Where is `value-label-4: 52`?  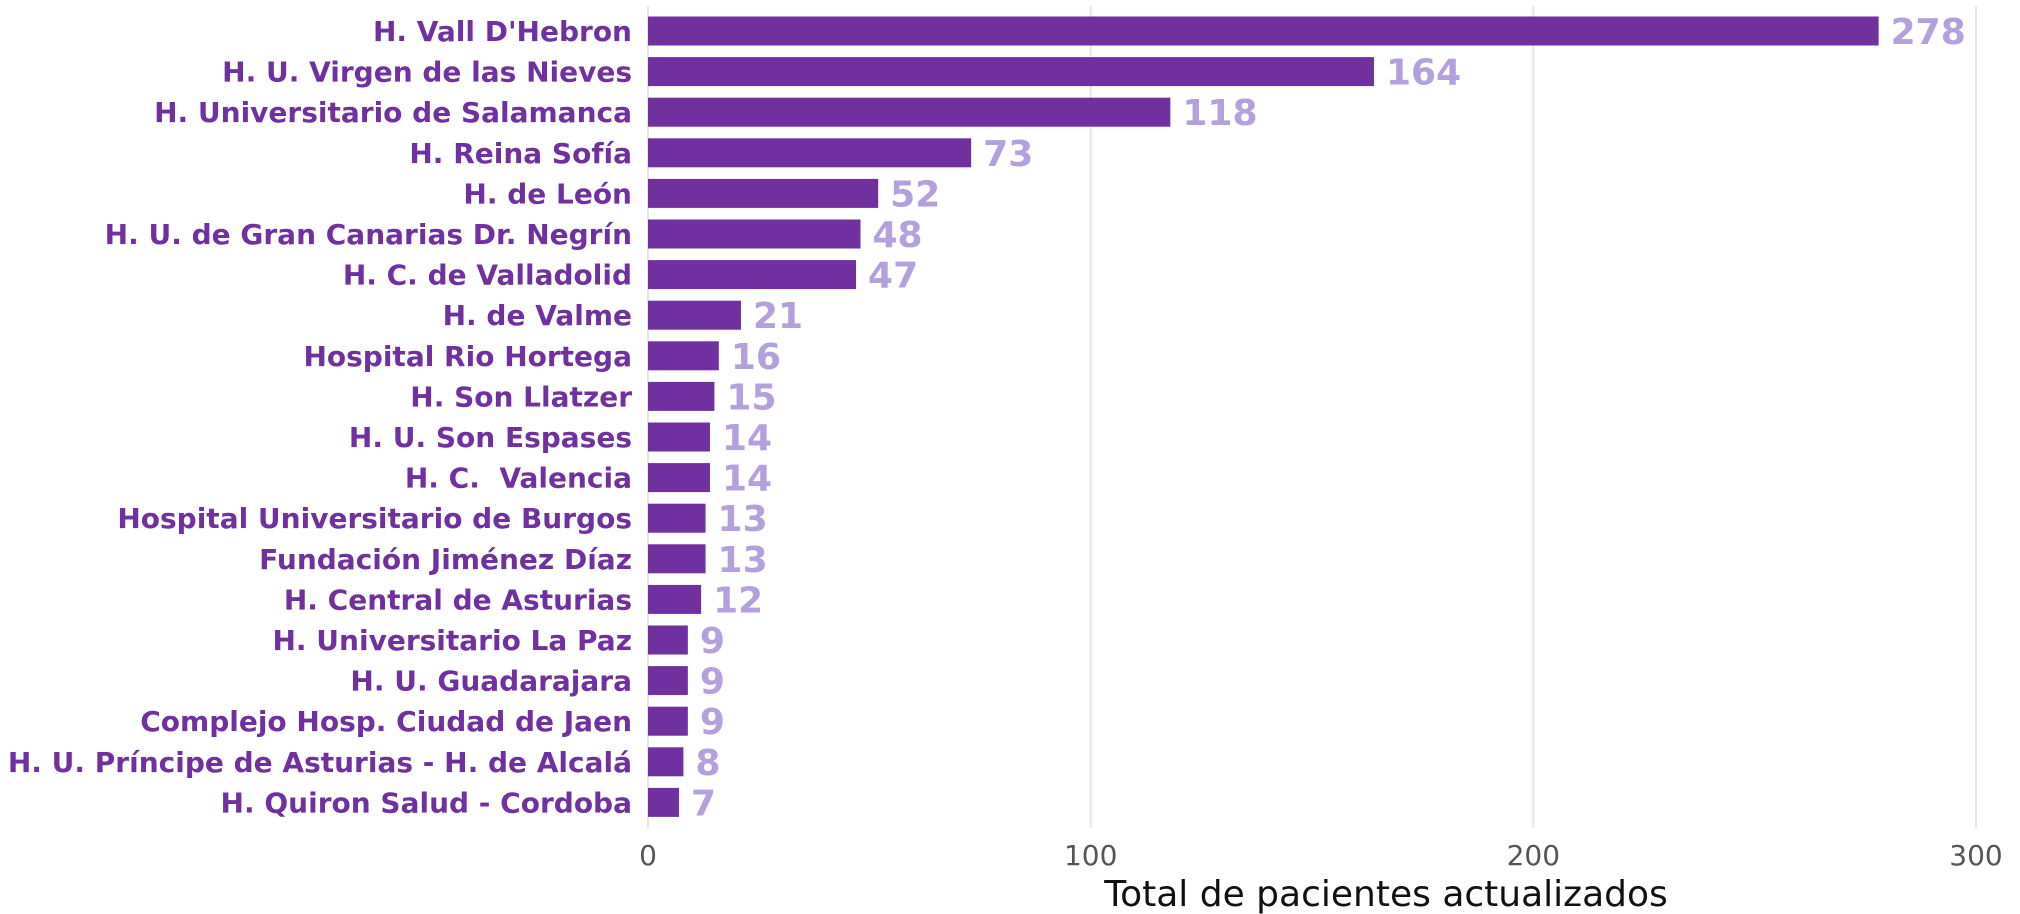 value-label-4: 52 is located at coordinates (915, 194).